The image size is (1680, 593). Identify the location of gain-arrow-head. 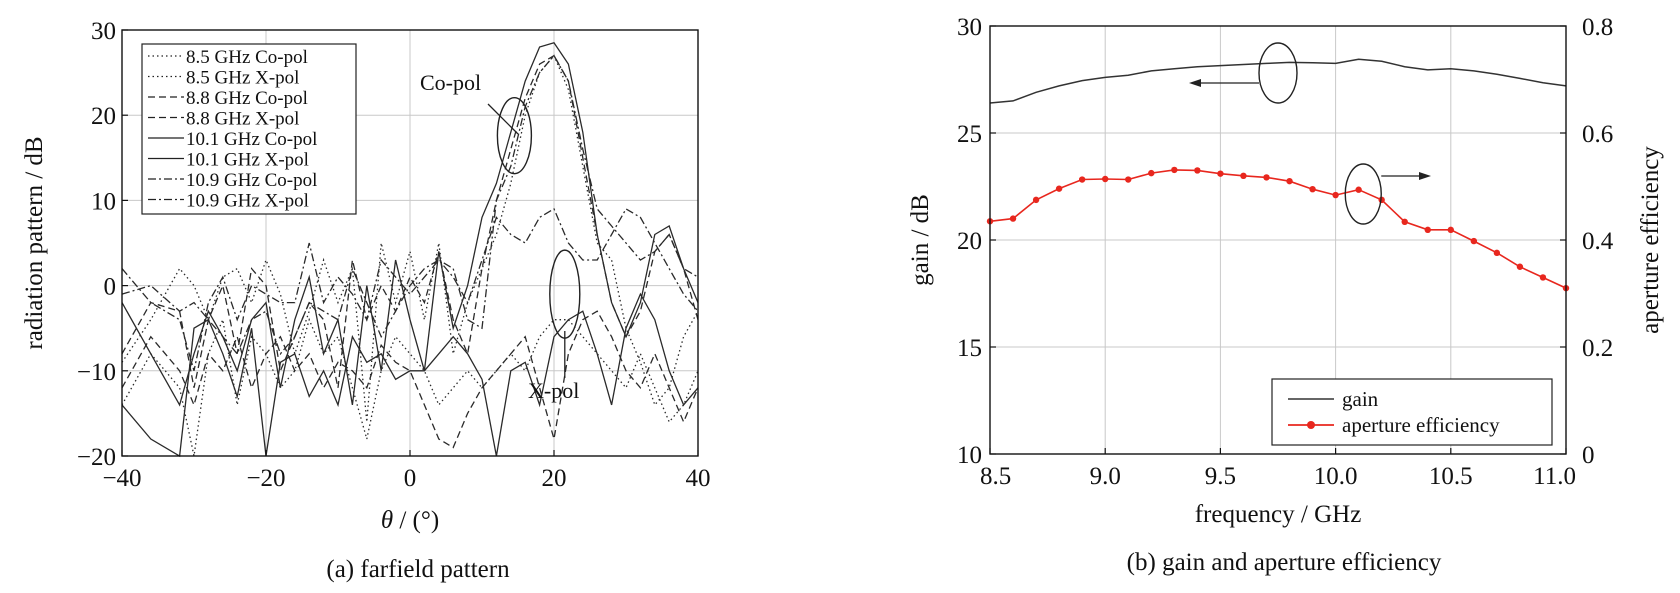
(1195, 83).